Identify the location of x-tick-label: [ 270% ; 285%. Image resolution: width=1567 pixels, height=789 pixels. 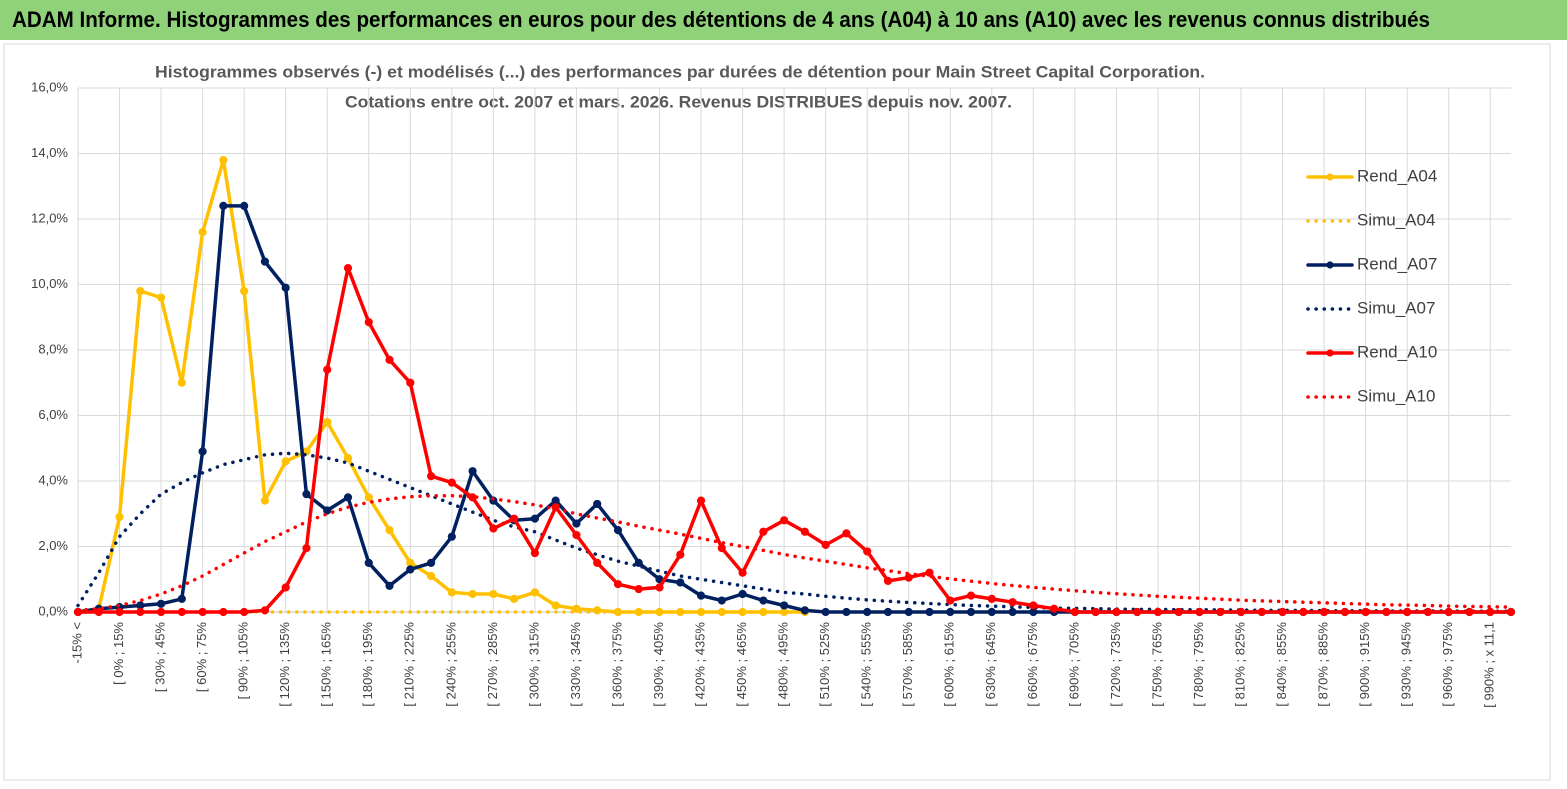
(492, 664).